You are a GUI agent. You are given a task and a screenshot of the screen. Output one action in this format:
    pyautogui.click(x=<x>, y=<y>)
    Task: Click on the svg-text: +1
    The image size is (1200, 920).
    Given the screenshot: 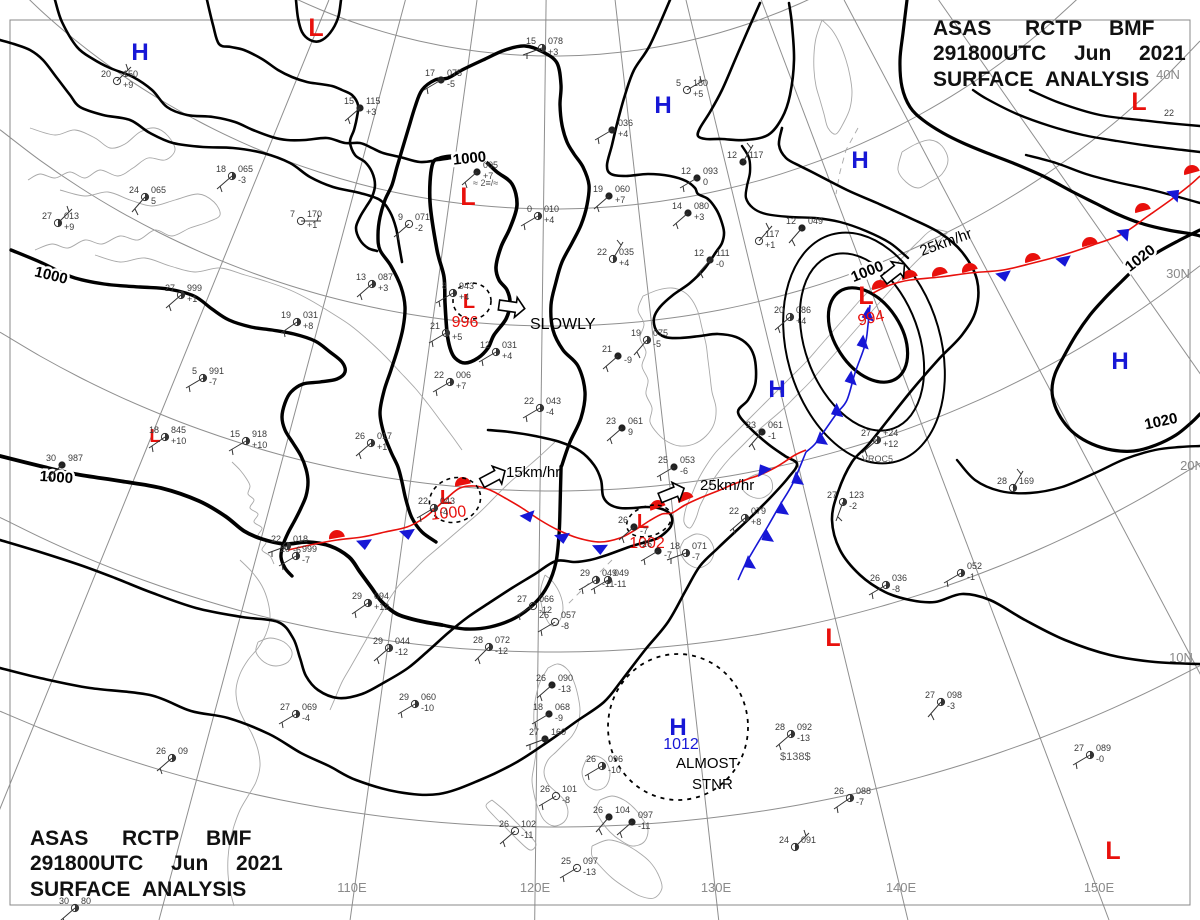 What is the action you would take?
    pyautogui.click(x=770, y=245)
    